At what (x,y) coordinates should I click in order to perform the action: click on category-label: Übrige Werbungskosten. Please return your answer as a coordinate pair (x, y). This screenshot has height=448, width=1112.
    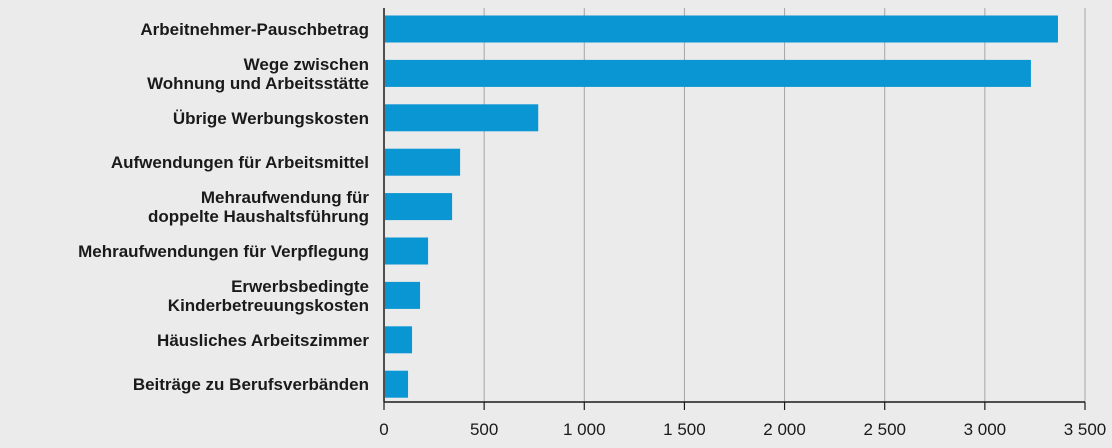
    Looking at the image, I should click on (271, 118).